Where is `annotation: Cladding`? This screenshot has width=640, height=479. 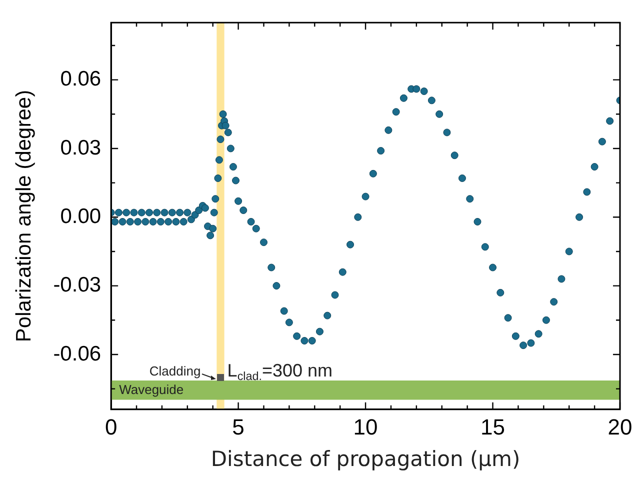
annotation: Cladding is located at coordinates (175, 371).